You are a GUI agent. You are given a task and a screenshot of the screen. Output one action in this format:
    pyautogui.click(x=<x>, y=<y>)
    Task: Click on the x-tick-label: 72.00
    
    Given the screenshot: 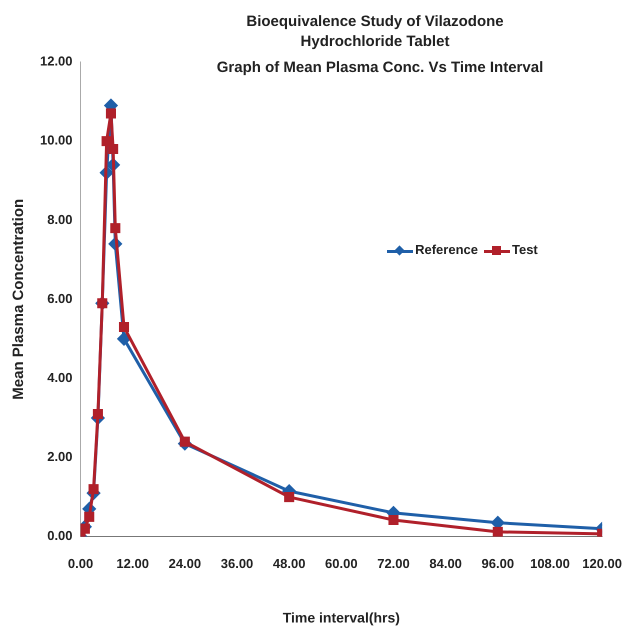 What is the action you would take?
    pyautogui.click(x=393, y=563)
    